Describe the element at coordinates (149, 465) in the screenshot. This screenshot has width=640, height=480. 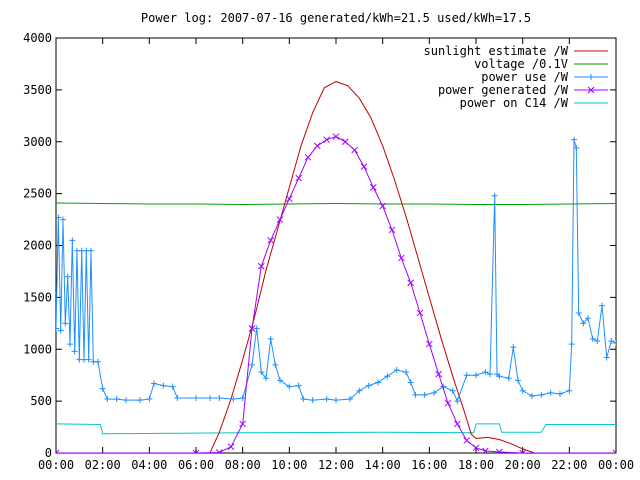
I see `x-tick-label: 04:00` at that location.